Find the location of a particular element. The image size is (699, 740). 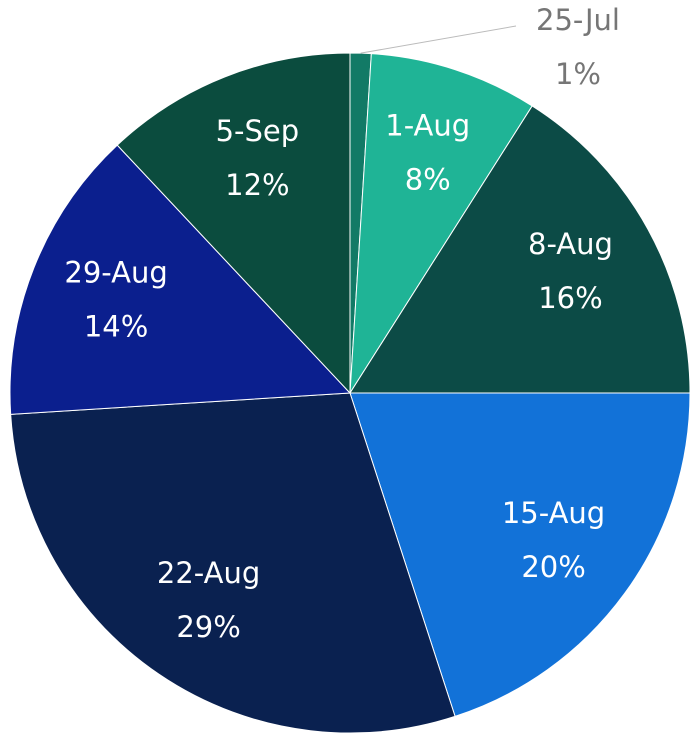

slice-percent: 12% is located at coordinates (257, 185).